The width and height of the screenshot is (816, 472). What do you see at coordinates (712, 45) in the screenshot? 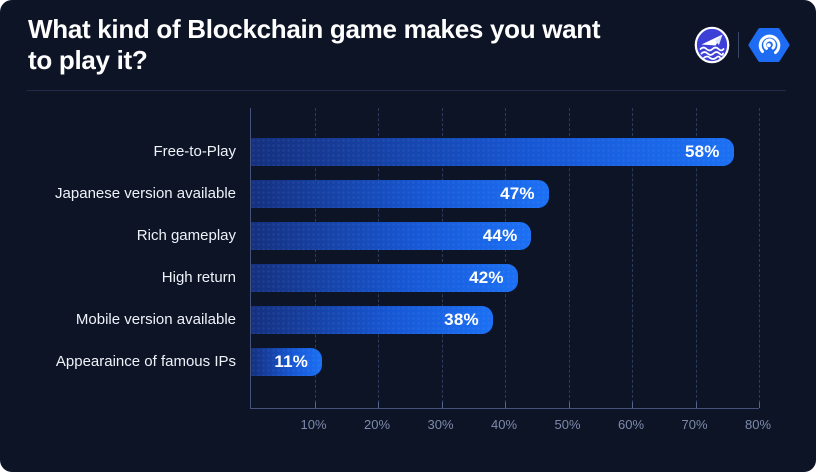
I see `wave-sail-logo-icon` at bounding box center [712, 45].